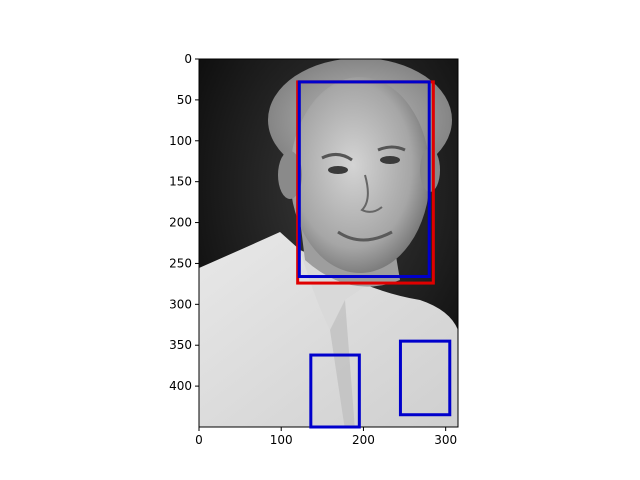  What do you see at coordinates (363, 440) in the screenshot?
I see `x-tick-label: 200` at bounding box center [363, 440].